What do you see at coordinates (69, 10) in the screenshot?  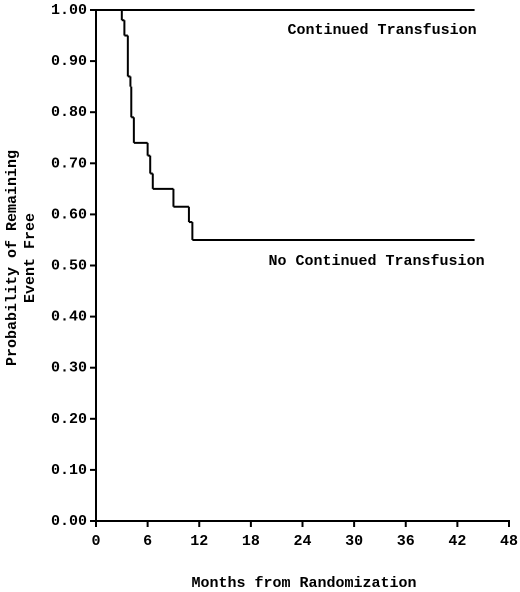 I see `y-tick-label: 1.00` at bounding box center [69, 10].